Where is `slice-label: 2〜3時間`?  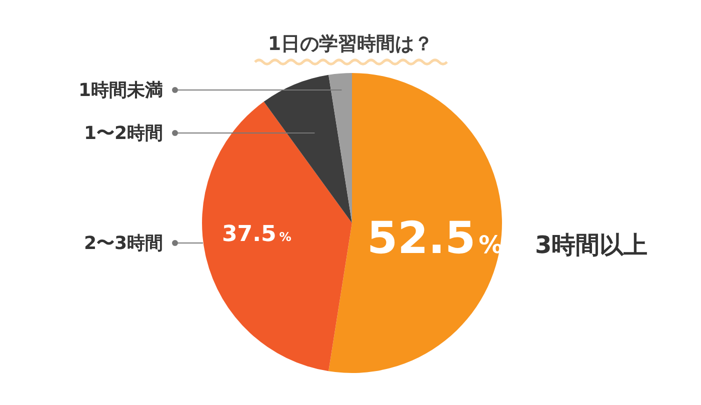 slice-label: 2〜3時間 is located at coordinates (123, 243).